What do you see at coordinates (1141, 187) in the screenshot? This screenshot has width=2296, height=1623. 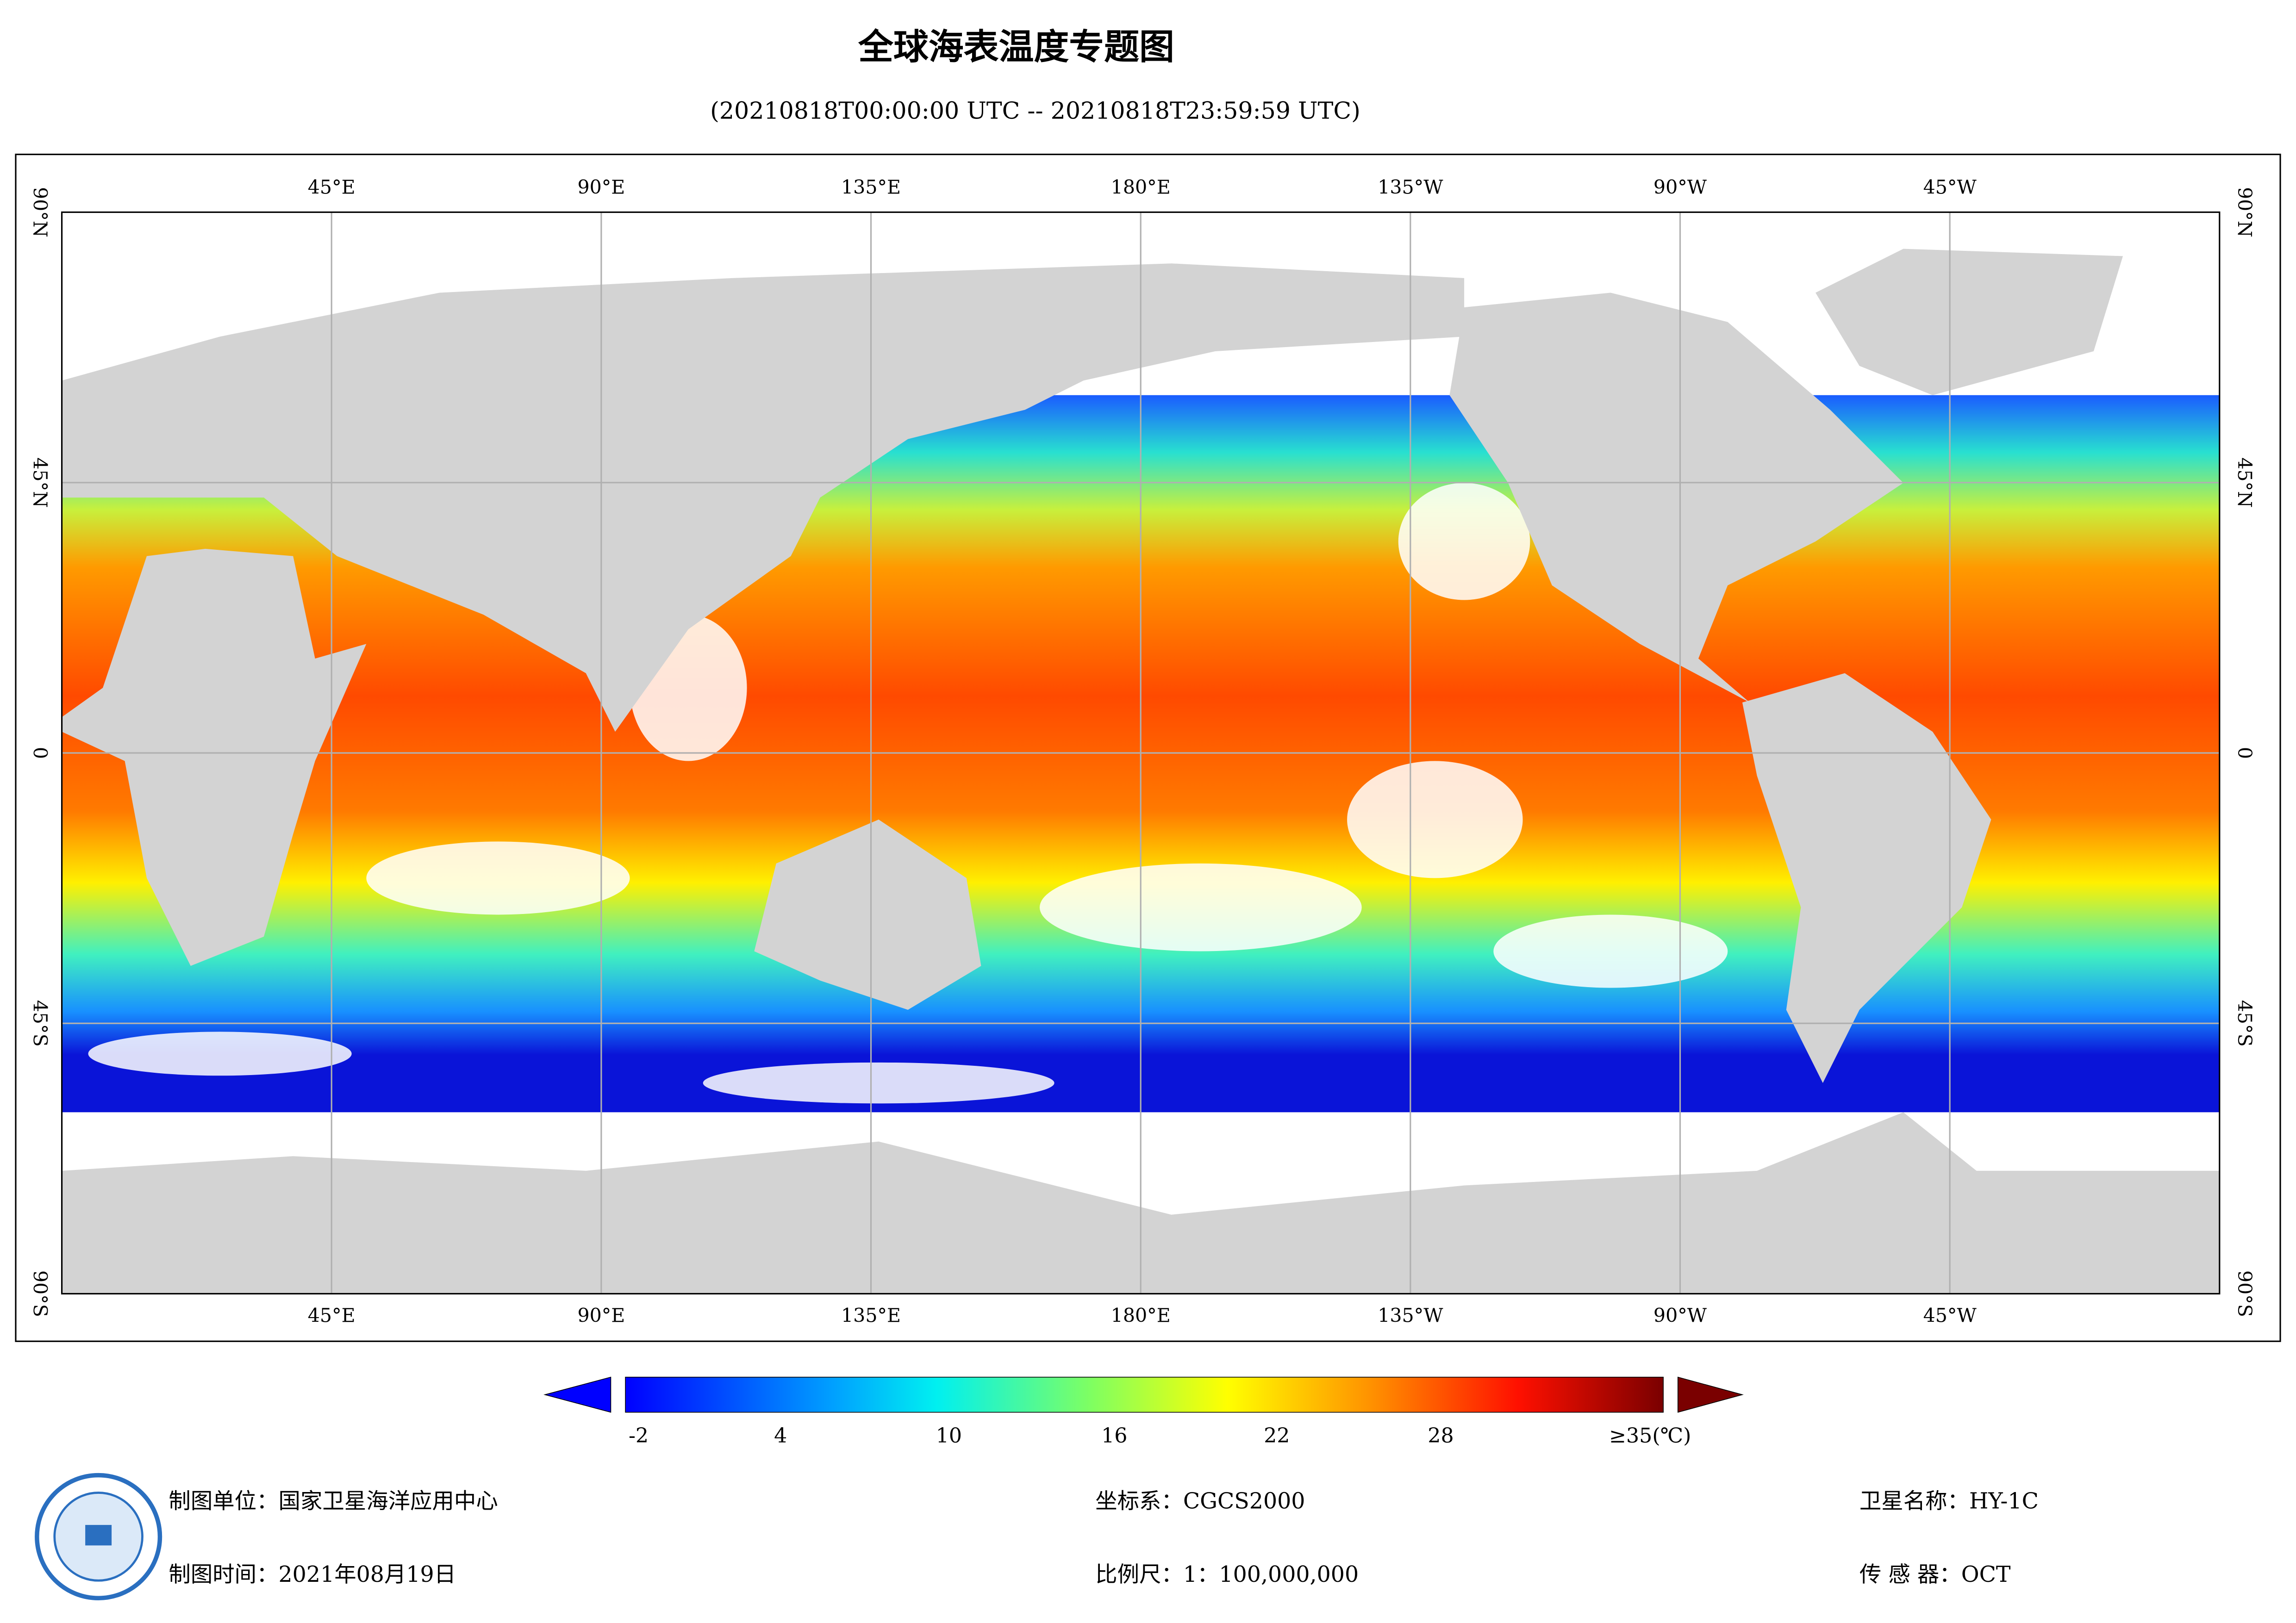 I see `longitude-label-top: 180°E` at bounding box center [1141, 187].